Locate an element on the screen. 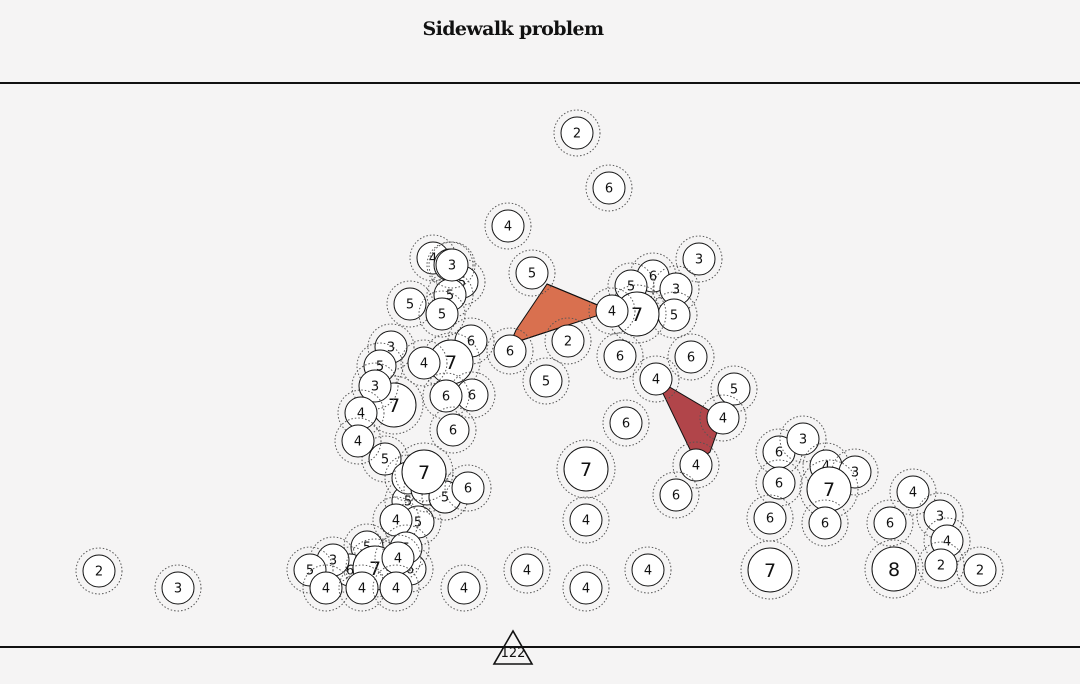  node-18: 7 is located at coordinates (451, 362).